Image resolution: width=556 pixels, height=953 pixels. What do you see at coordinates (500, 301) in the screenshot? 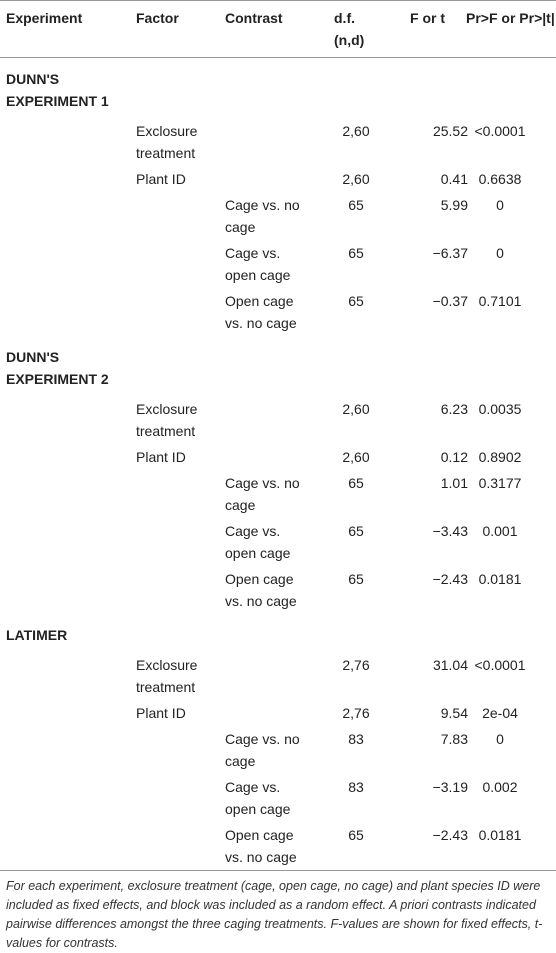
I see `p-cell: 0.7101` at bounding box center [500, 301].